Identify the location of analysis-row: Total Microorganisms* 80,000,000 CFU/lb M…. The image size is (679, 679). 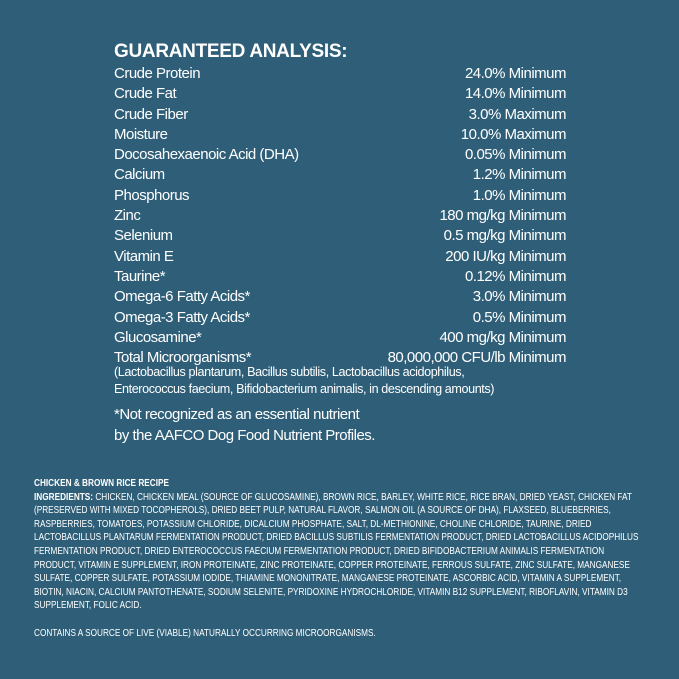
(340, 358).